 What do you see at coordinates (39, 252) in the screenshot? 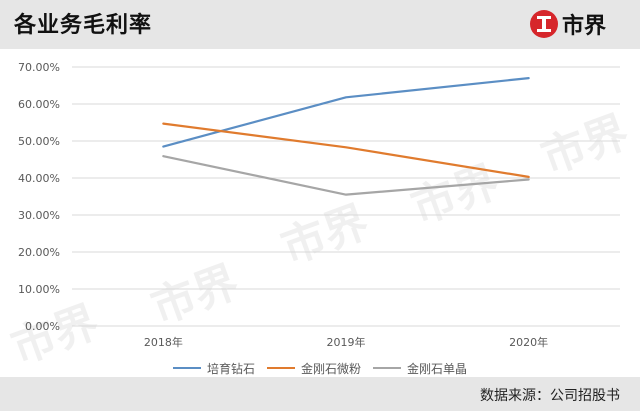
I see `y-tick-label: 20.00%` at bounding box center [39, 252].